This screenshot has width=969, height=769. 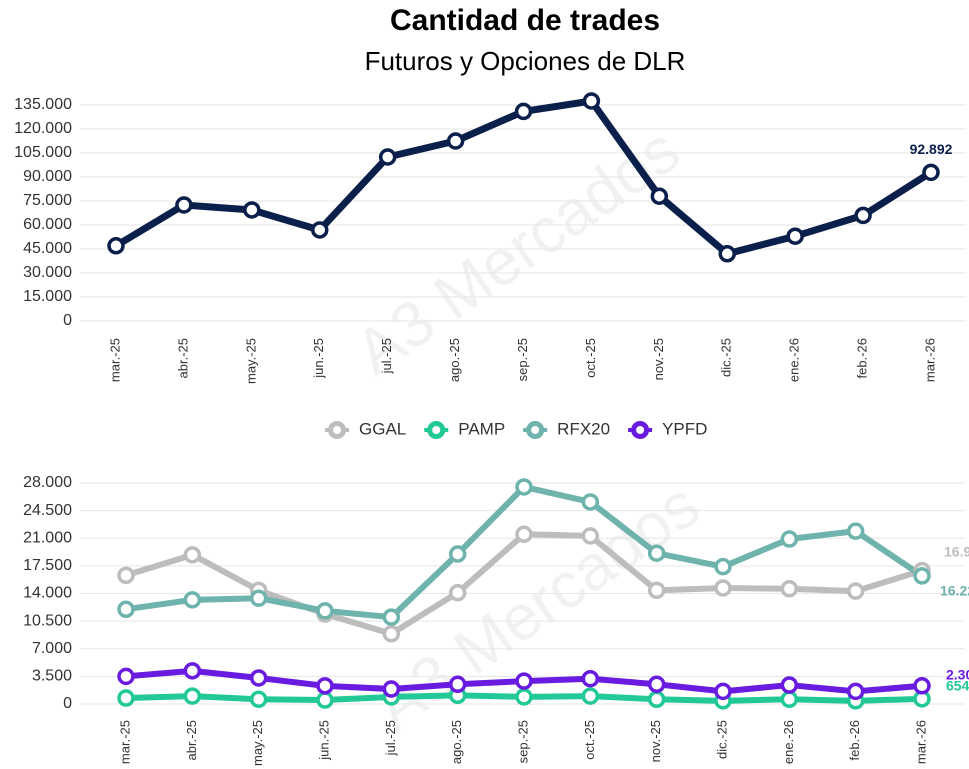 What do you see at coordinates (43, 152) in the screenshot?
I see `y-tick-label: 105.000` at bounding box center [43, 152].